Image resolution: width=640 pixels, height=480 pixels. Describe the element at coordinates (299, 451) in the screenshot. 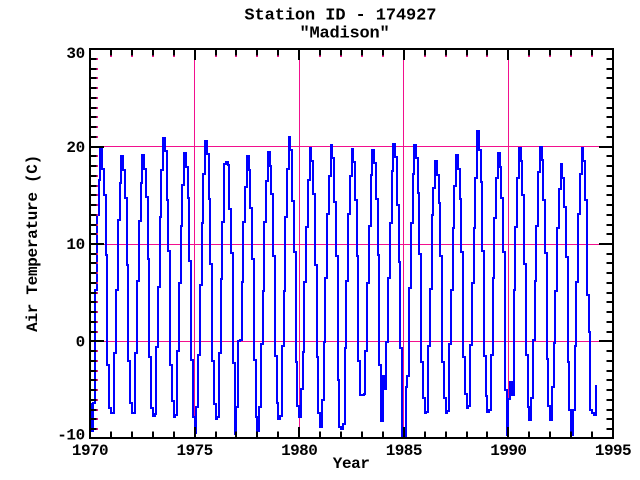

I see `svg-text: 1980` at that location.